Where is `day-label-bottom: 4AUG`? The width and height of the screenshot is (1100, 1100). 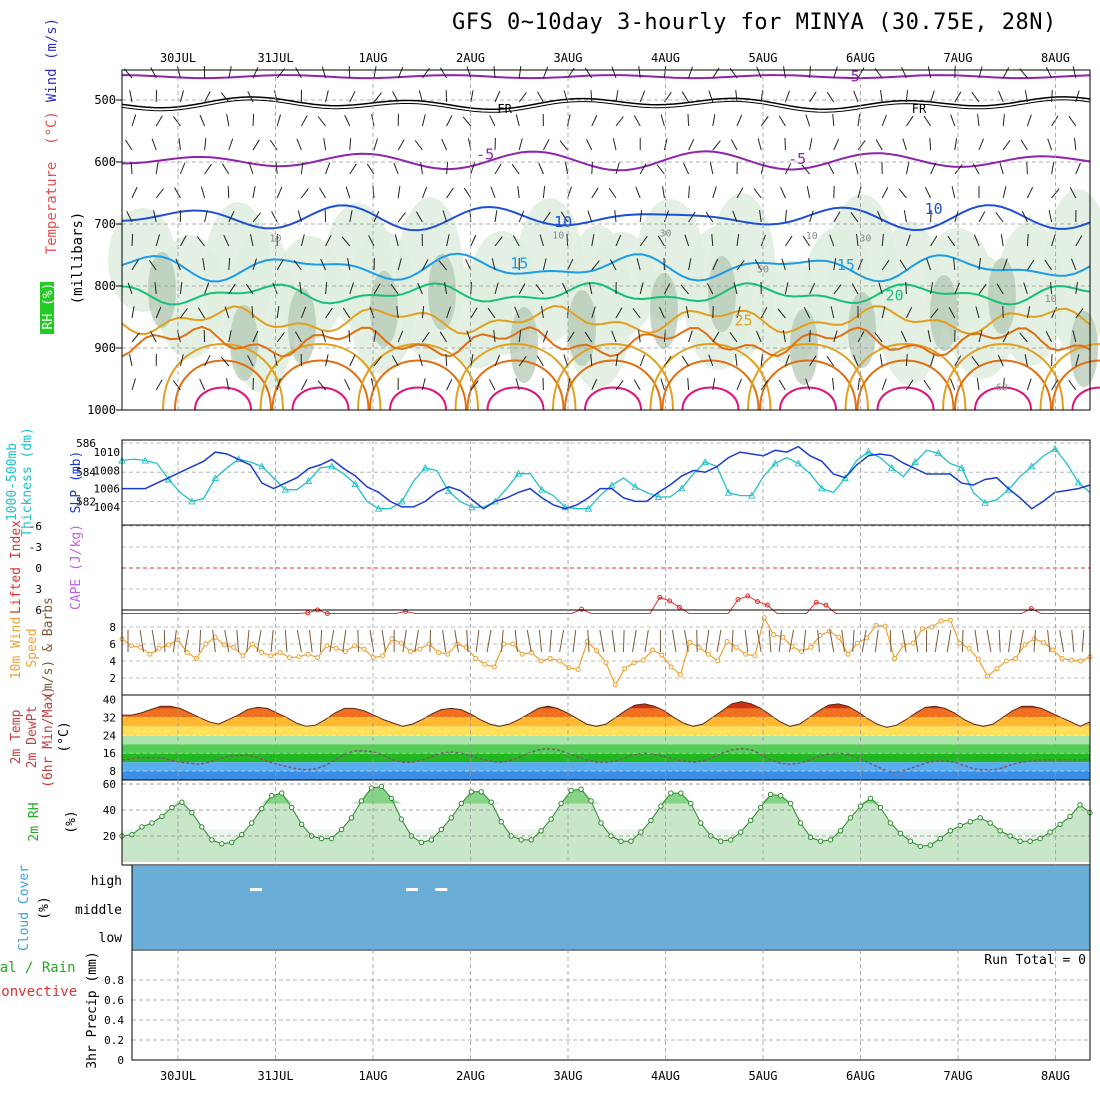
day-label-bottom: 4AUG is located at coordinates (665, 1076).